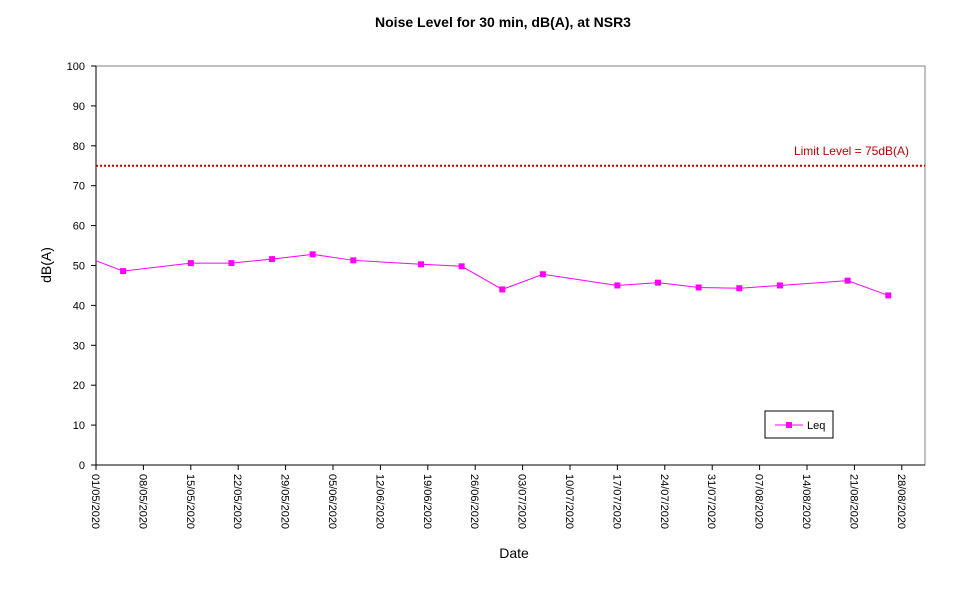  Describe the element at coordinates (799, 424) in the screenshot. I see `legend: Leq` at that location.